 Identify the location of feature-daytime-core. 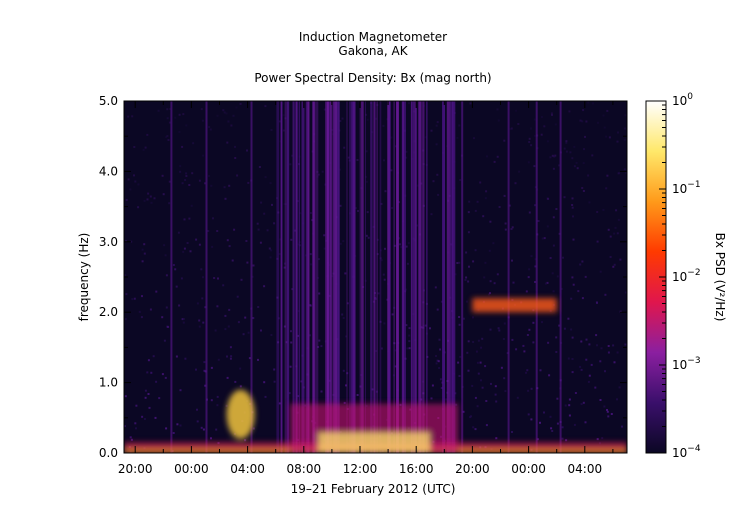
(374, 442).